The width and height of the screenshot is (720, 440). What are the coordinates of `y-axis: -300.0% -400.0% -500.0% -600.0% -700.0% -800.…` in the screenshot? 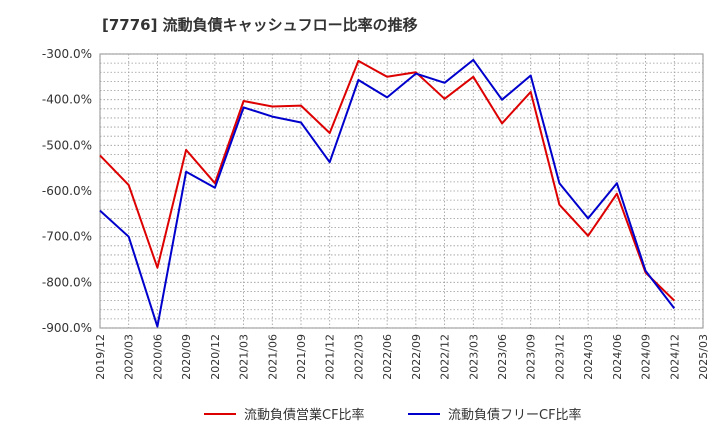 It's located at (67, 191).